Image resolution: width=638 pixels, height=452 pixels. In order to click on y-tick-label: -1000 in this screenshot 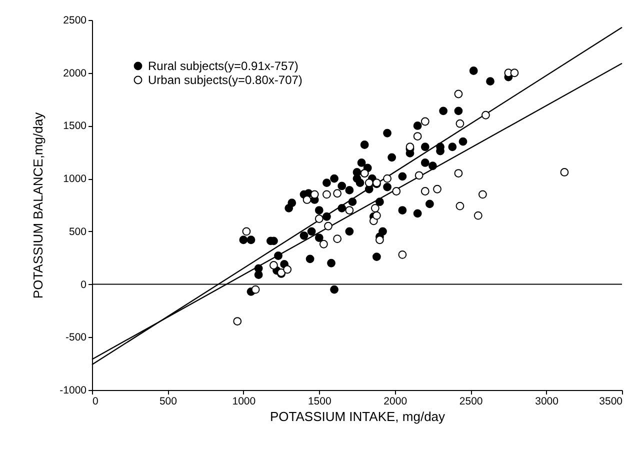, I will do `click(73, 390)`.